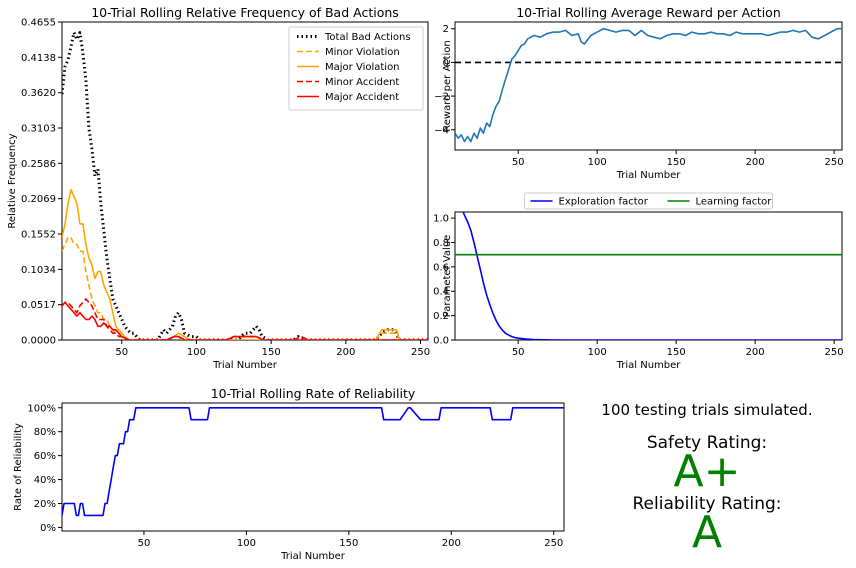 The image size is (856, 568). I want to click on y-tick-label: 0%, so click(48, 528).